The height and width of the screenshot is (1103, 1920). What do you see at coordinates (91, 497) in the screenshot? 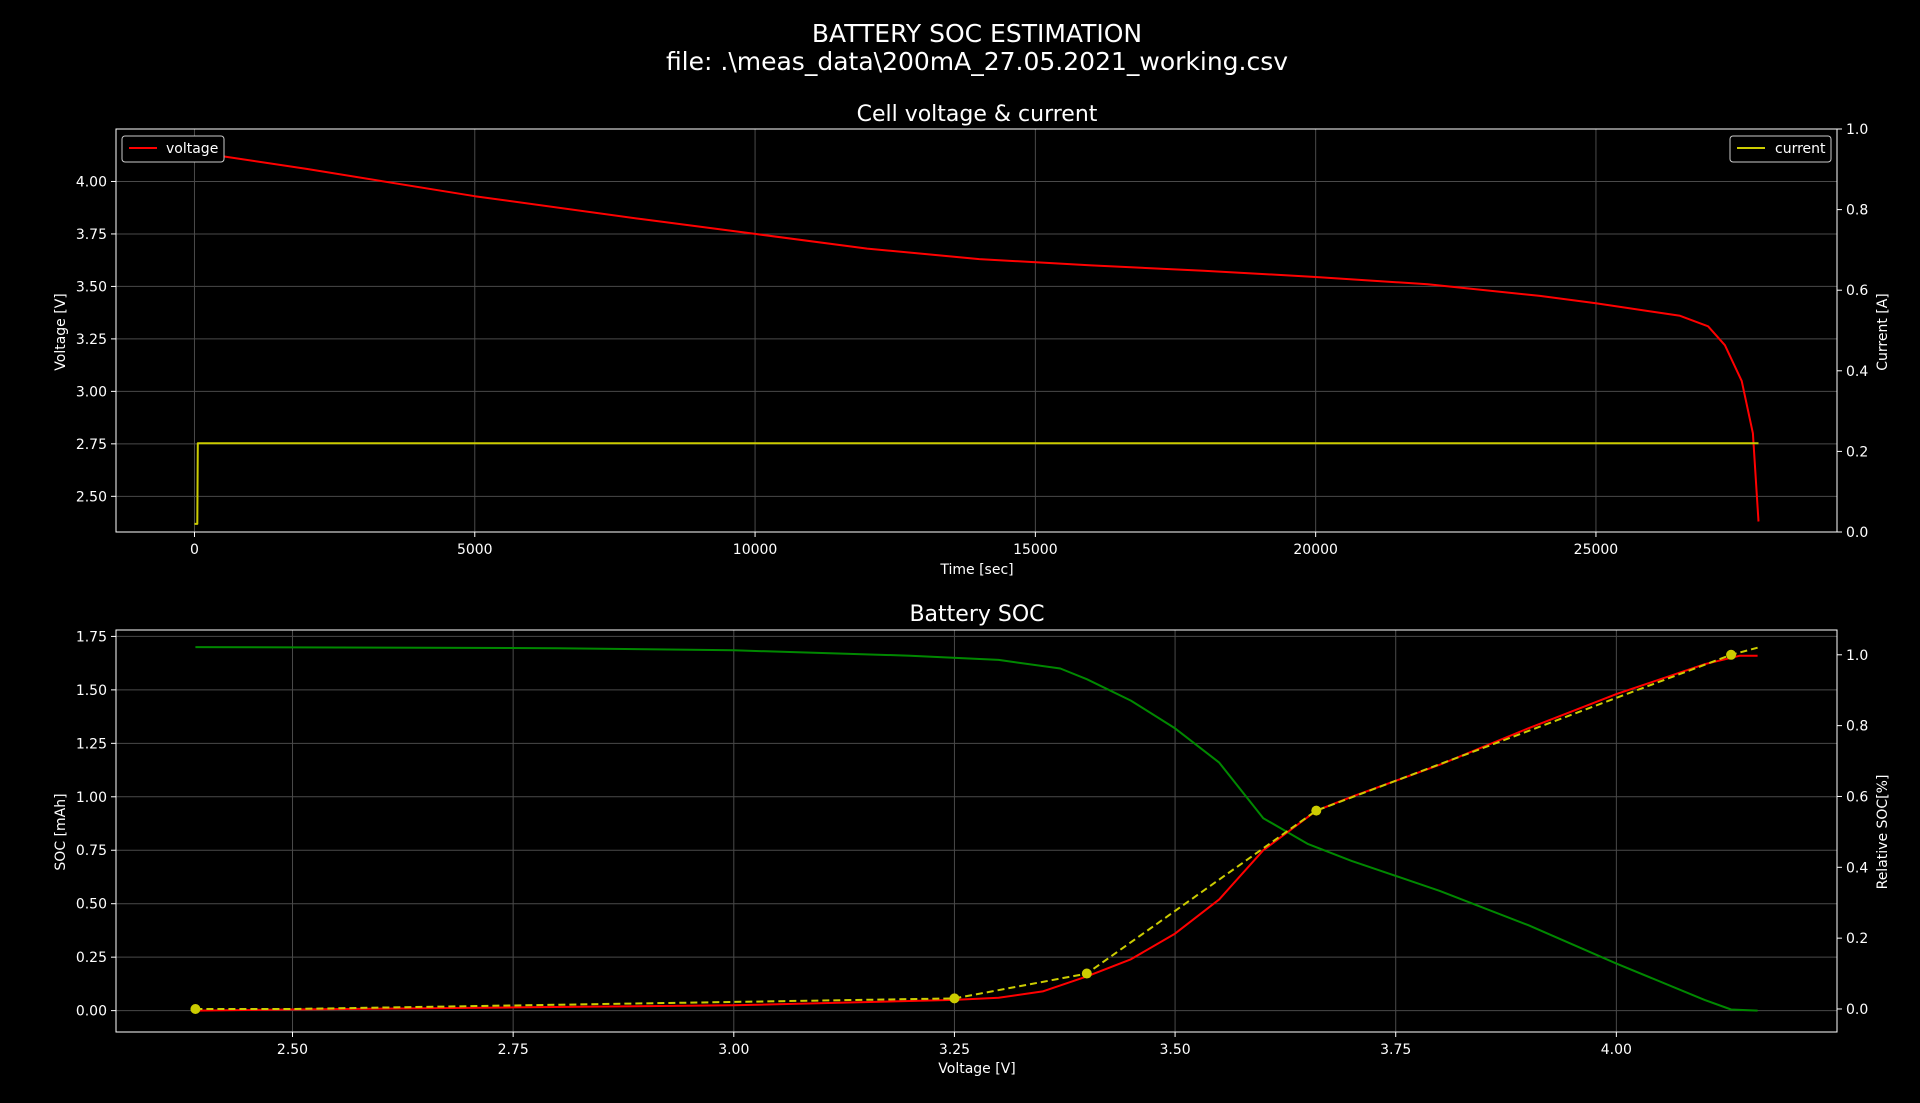
I see `y-tick-label: 2.50` at bounding box center [91, 497].